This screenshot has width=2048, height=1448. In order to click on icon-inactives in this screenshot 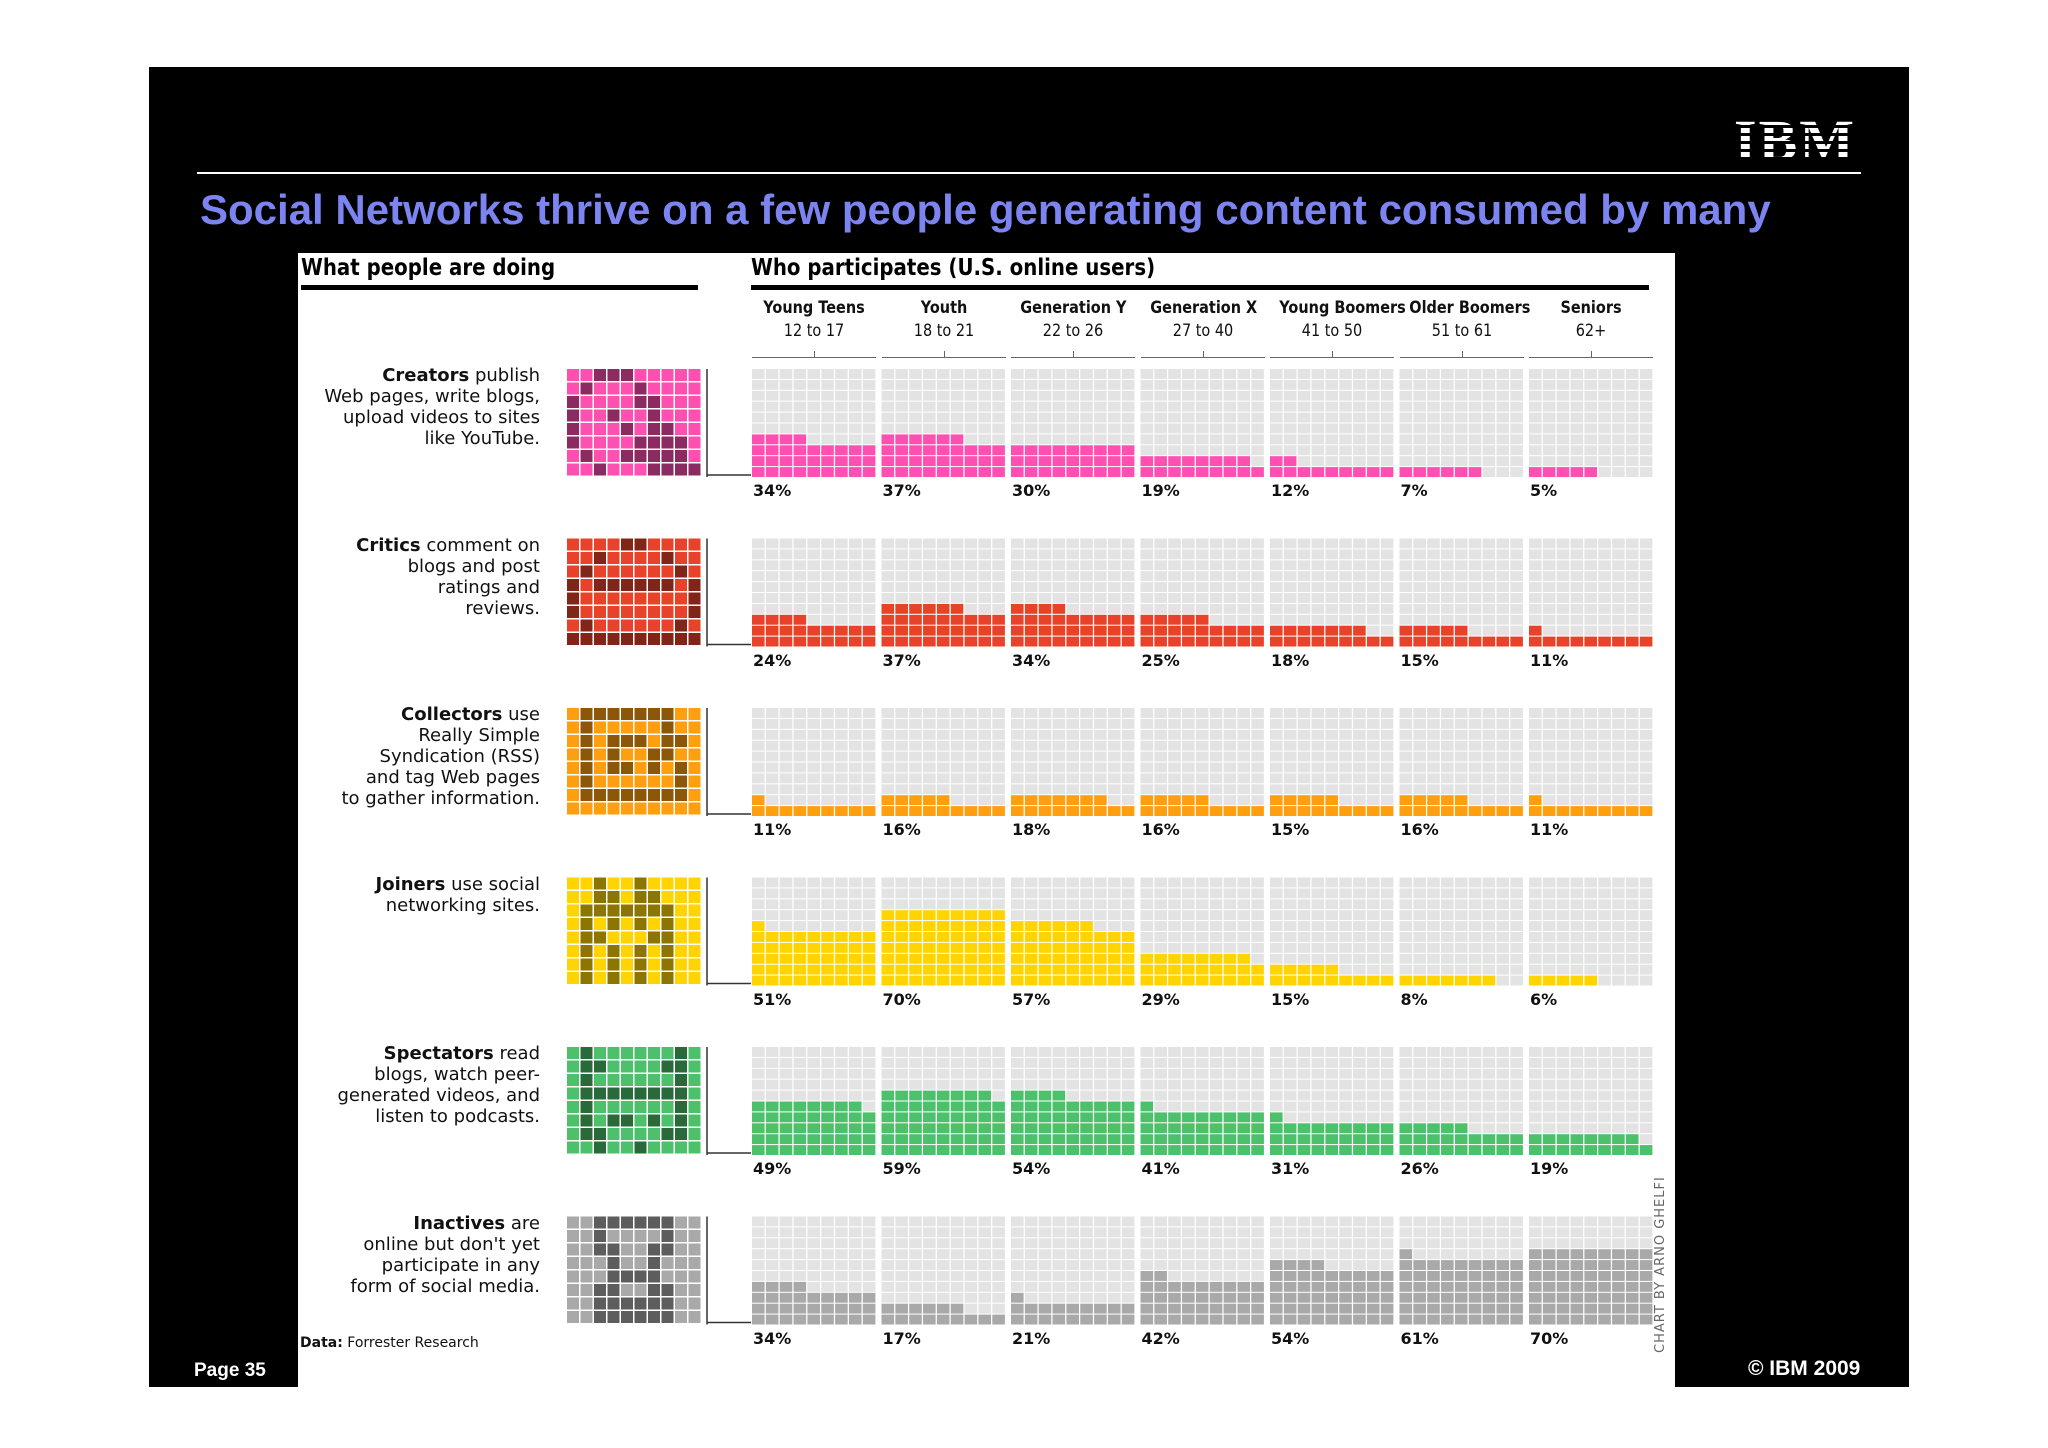, I will do `click(634, 1270)`.